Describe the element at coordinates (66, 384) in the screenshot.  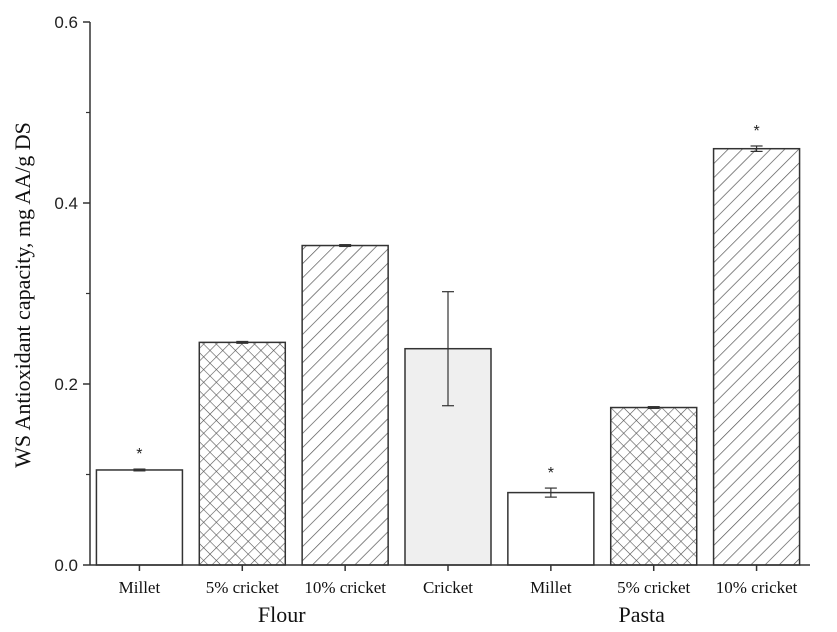
I see `y-tick-label: 0.2` at that location.